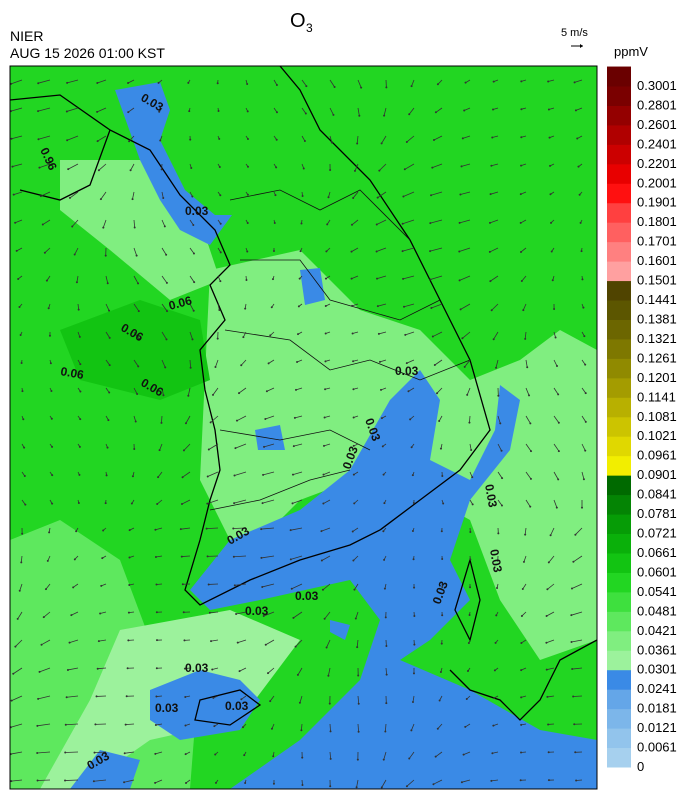 The image size is (692, 803). What do you see at coordinates (657, 455) in the screenshot?
I see `colorbar-label: 0.0961` at bounding box center [657, 455].